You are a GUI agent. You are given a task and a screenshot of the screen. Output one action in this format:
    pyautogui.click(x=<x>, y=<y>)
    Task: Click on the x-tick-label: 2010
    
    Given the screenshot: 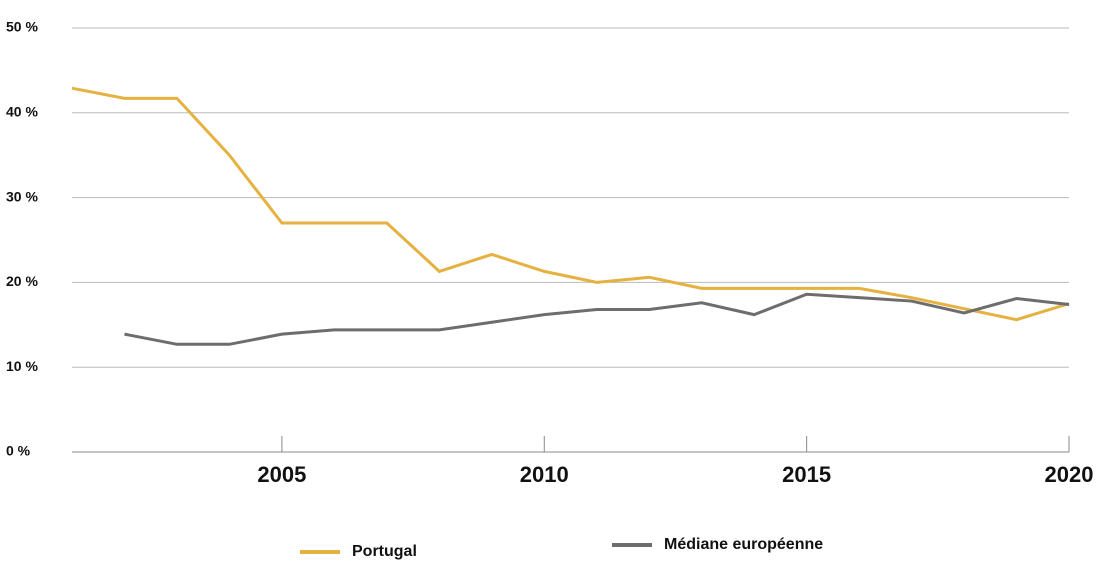 What is the action you would take?
    pyautogui.click(x=544, y=474)
    